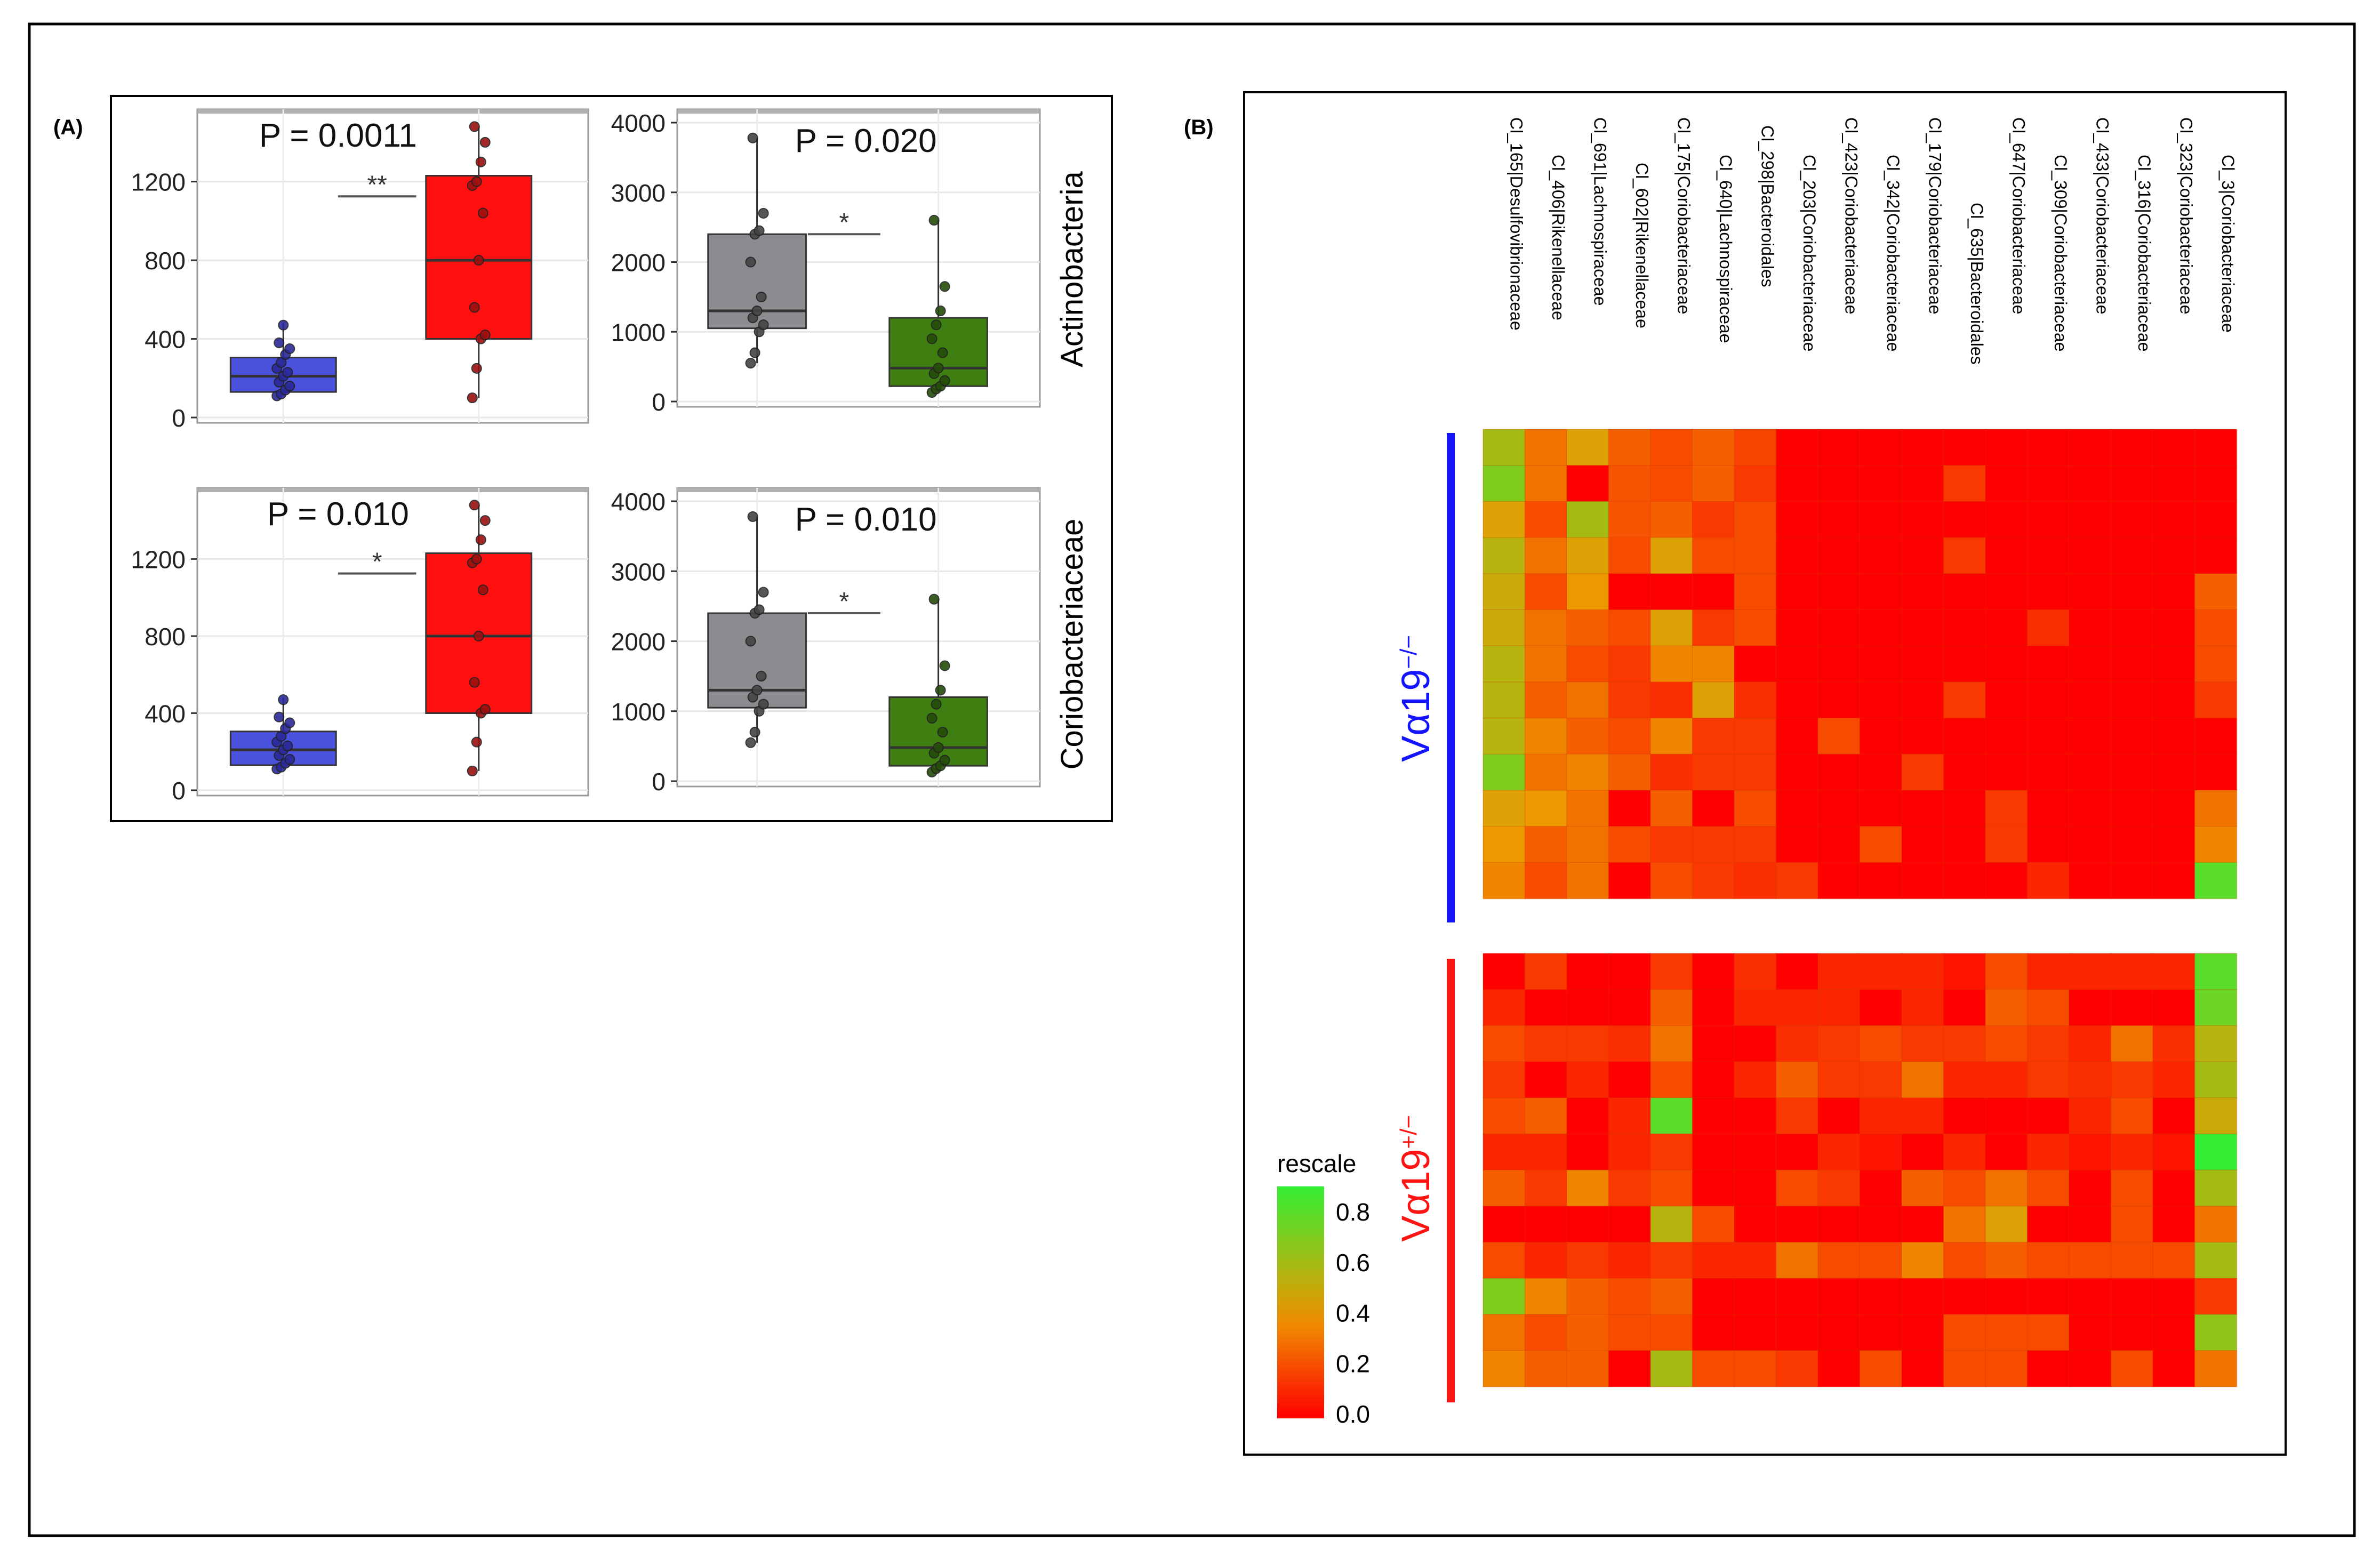 This screenshot has width=2380, height=1565. What do you see at coordinates (1072, 269) in the screenshot?
I see `row-label-actinobacteria: Actinobacteria` at bounding box center [1072, 269].